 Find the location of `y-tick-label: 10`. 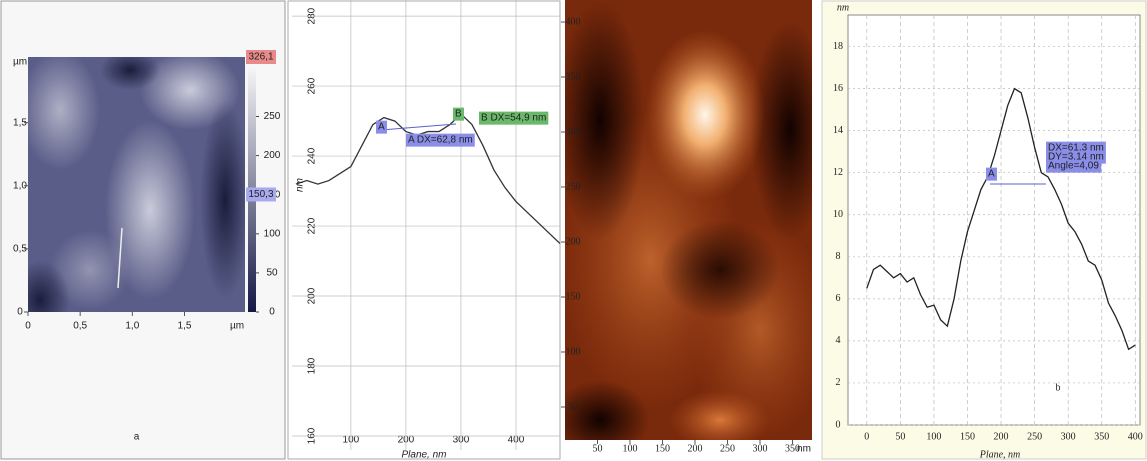

y-tick-label: 10 is located at coordinates (838, 214).